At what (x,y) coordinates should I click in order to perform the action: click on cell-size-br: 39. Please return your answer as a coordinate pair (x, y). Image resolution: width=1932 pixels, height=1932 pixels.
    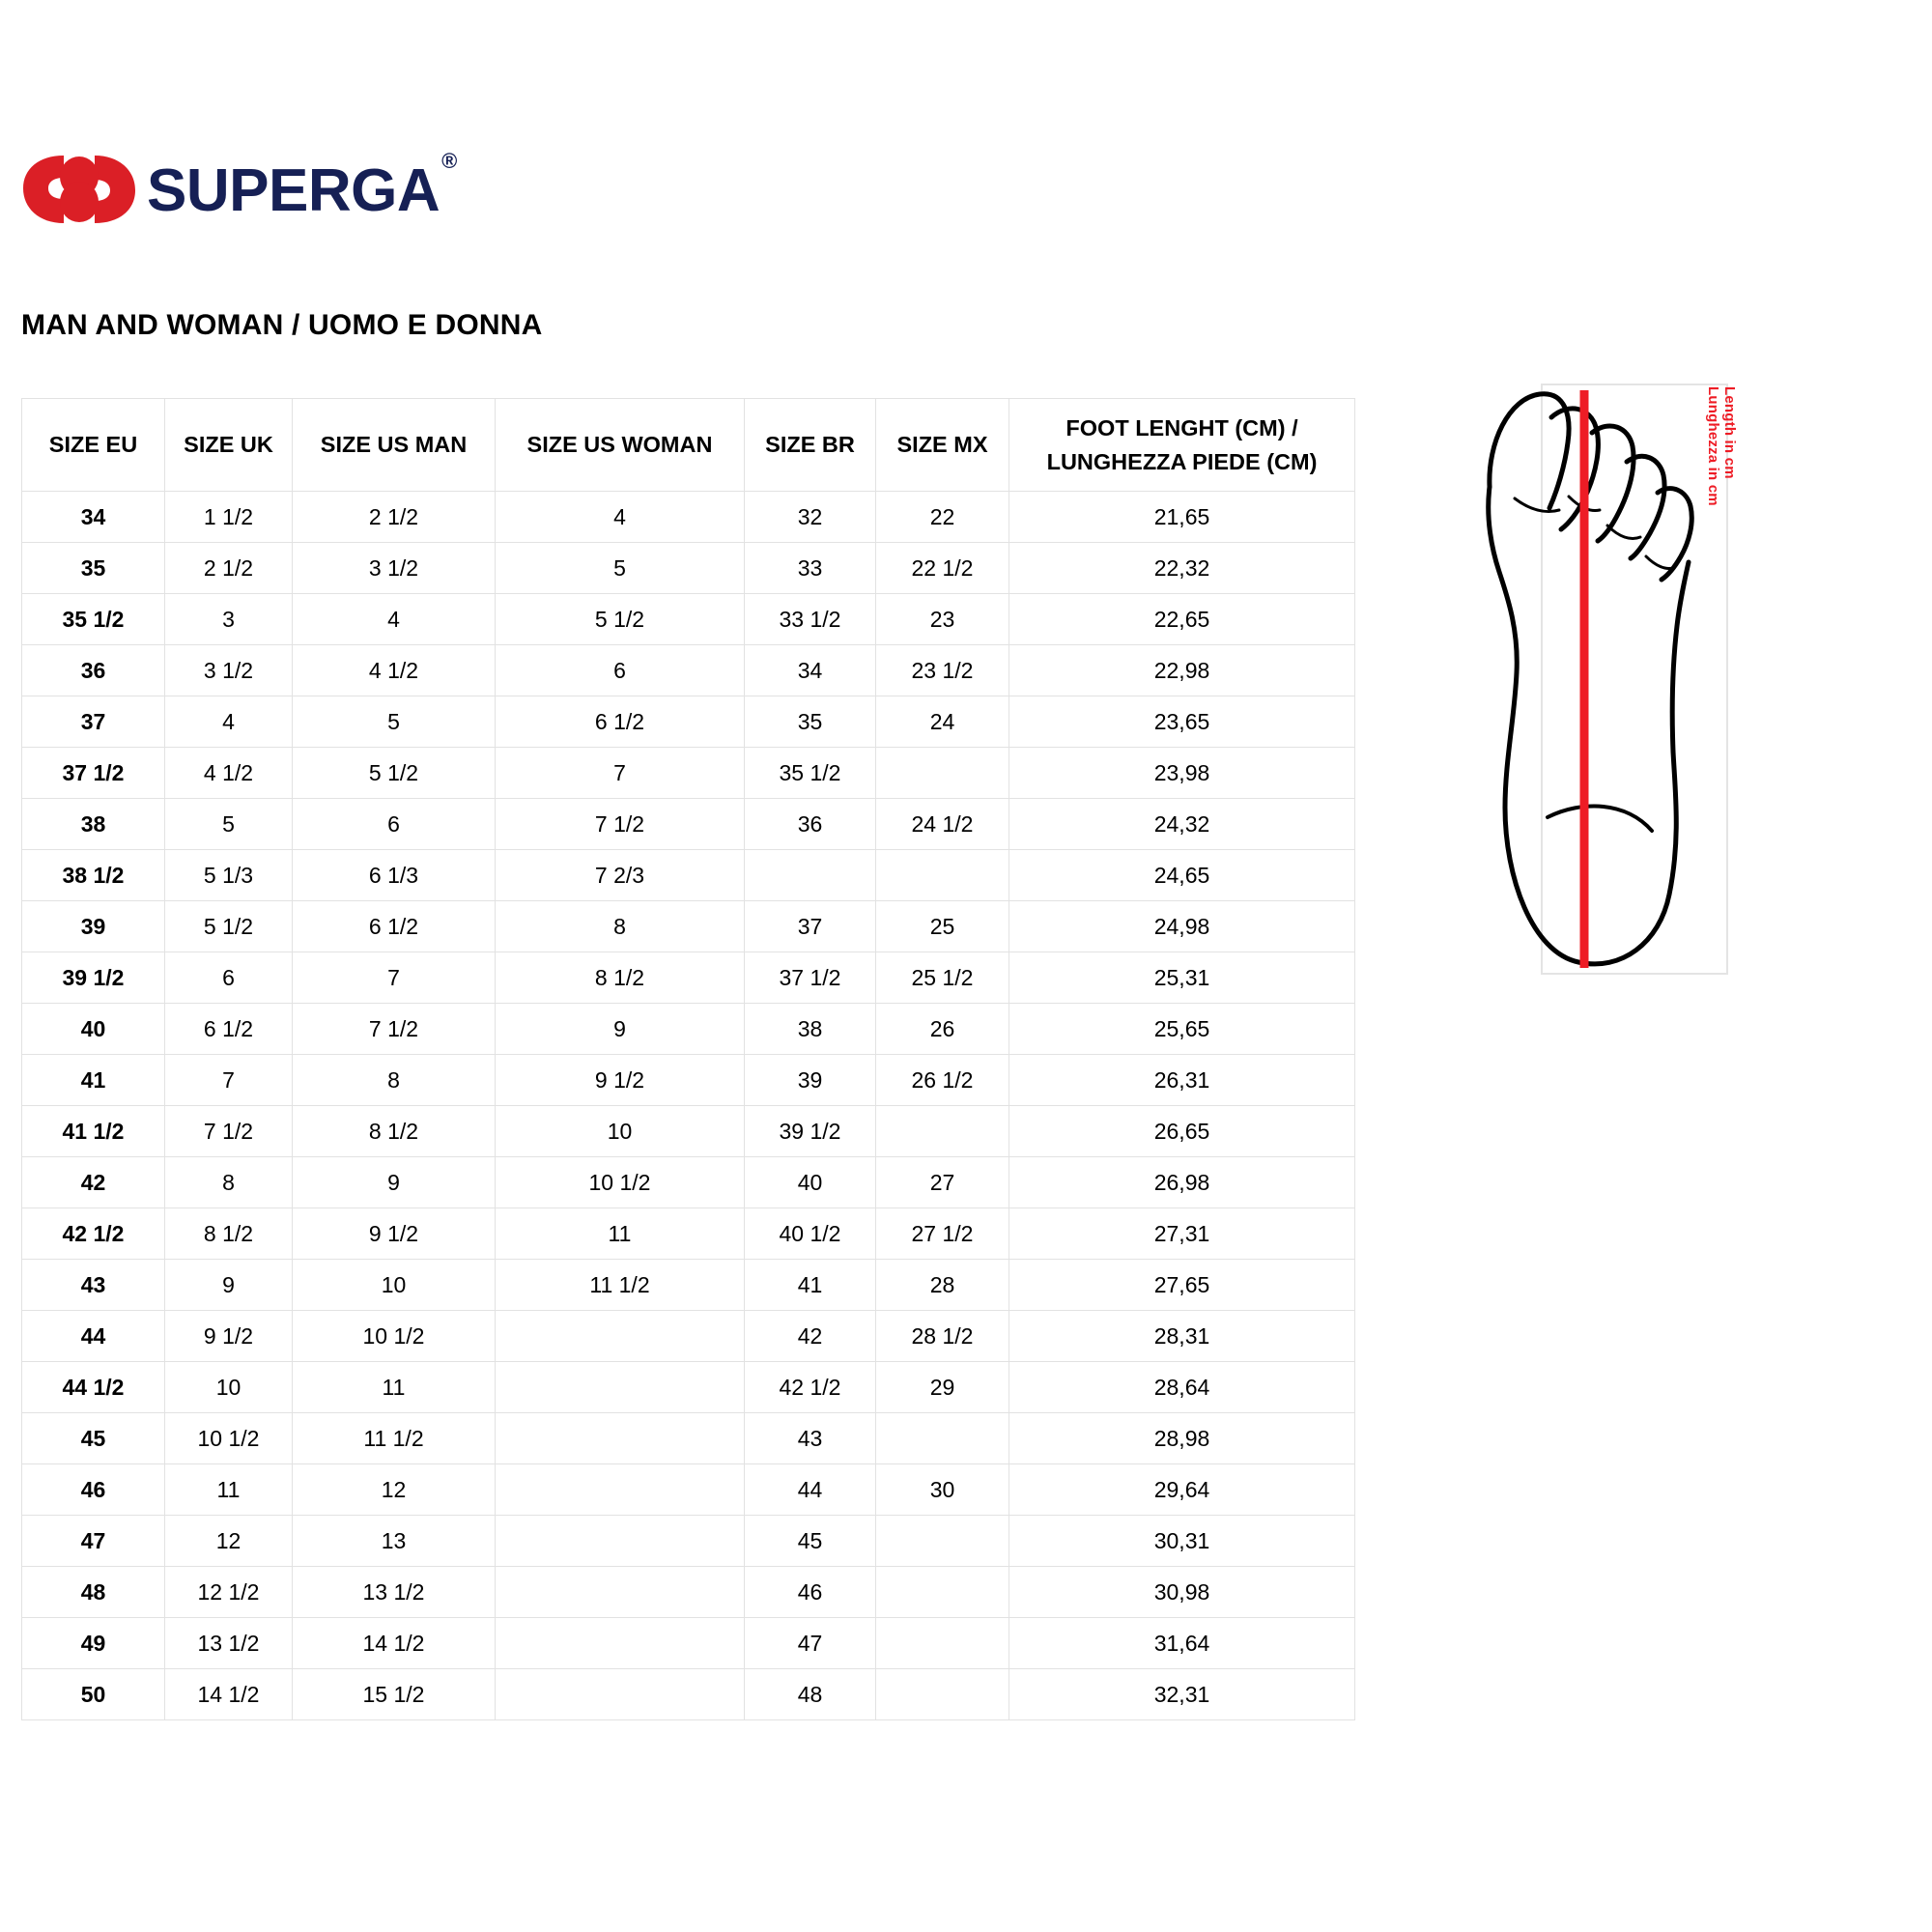
    Looking at the image, I should click on (810, 1080).